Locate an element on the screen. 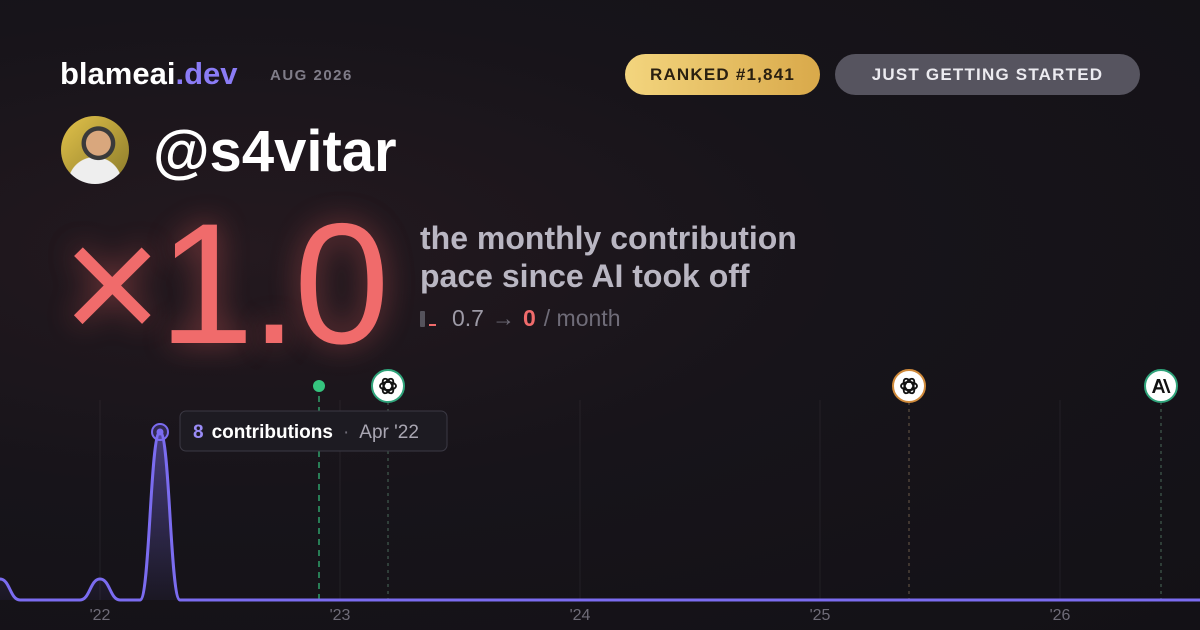 This screenshot has width=1200, height=630. period: AUG 2026 is located at coordinates (311, 75).